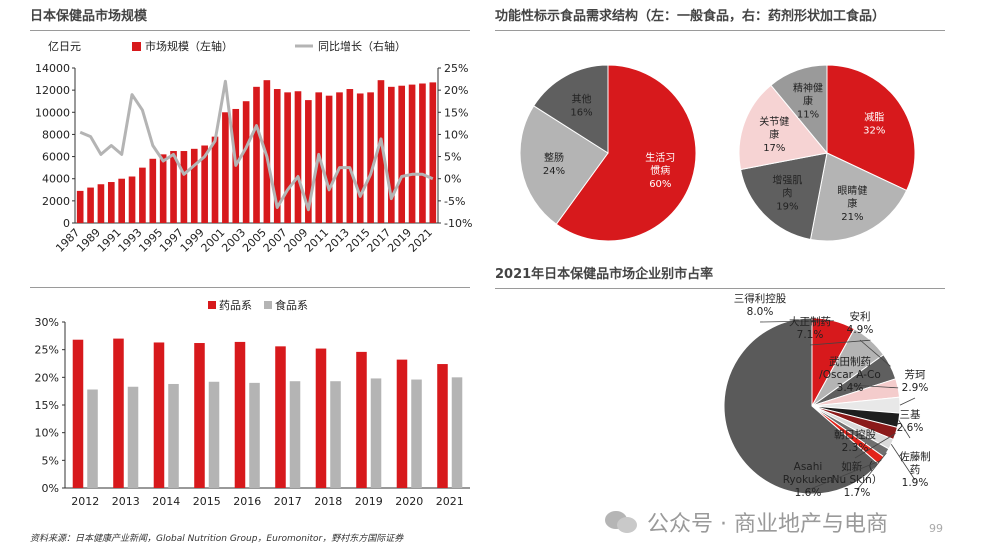 The height and width of the screenshot is (558, 989). Describe the element at coordinates (808, 87) in the screenshot. I see `processed-food-pie-label: 精神健` at that location.